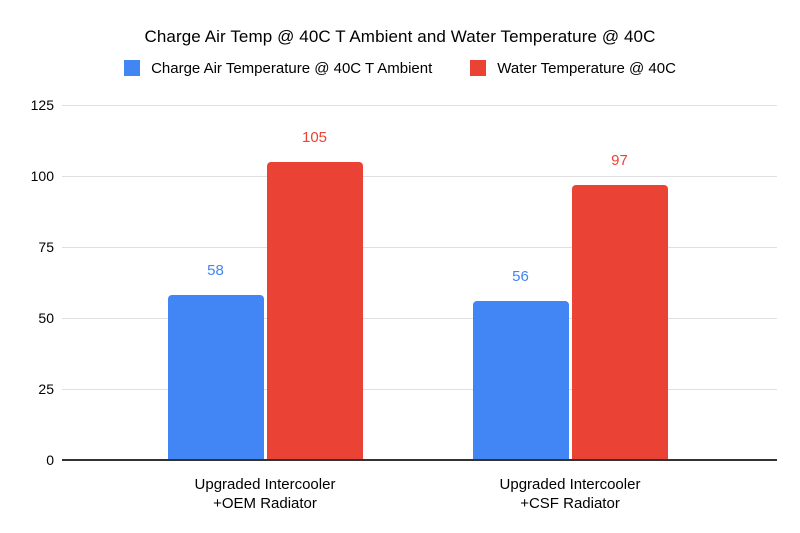  Describe the element at coordinates (619, 322) in the screenshot. I see `bar-series1-group1` at that location.